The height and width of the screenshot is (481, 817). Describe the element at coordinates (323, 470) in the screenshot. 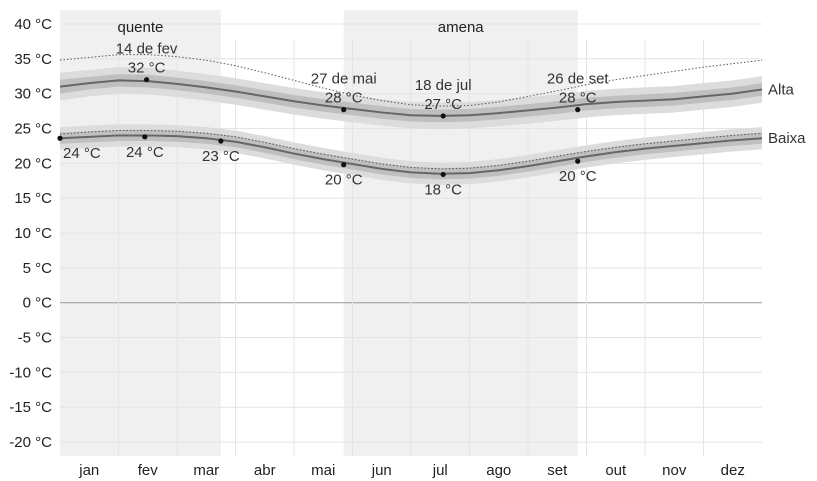

I see `x-tick-label-mai: mai` at that location.